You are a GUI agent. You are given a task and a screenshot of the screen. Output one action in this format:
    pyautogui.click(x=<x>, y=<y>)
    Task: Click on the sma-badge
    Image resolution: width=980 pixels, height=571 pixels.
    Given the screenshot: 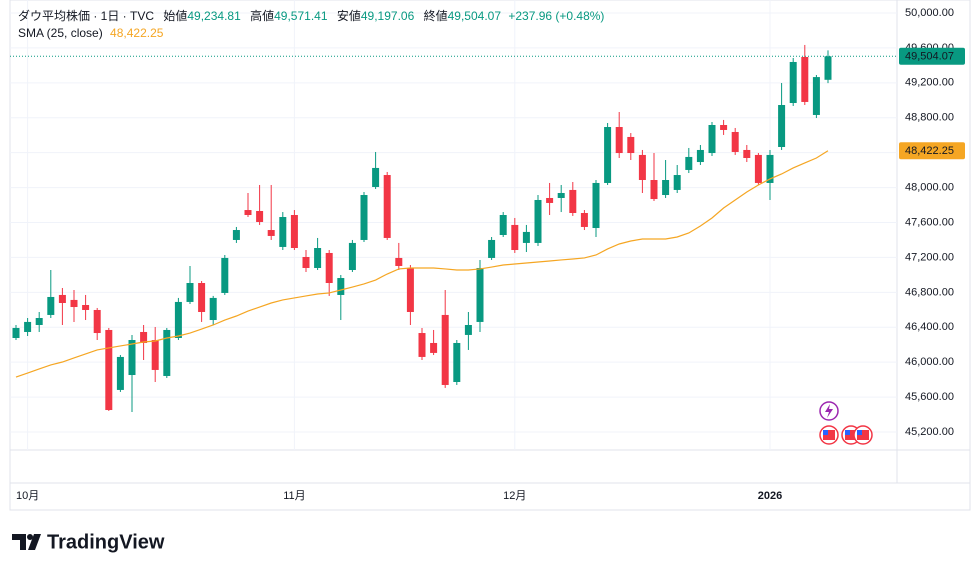 What is the action you would take?
    pyautogui.click(x=932, y=151)
    